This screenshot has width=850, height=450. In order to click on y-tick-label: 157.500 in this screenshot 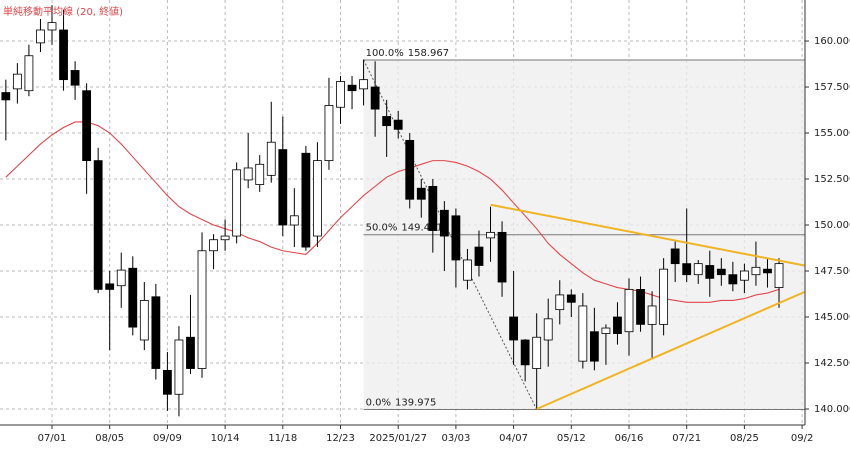, I will do `click(832, 87)`.